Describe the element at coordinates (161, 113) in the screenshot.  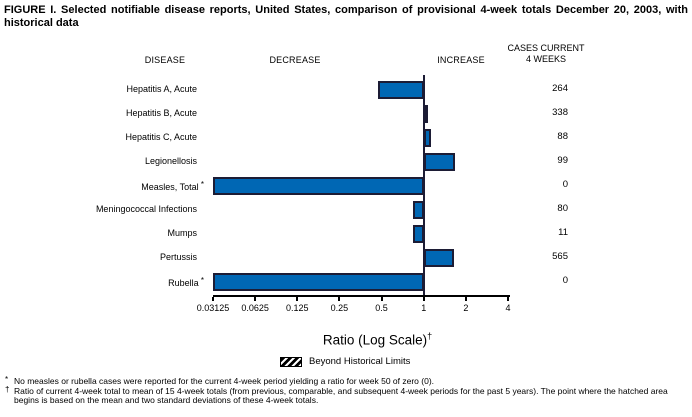
I see `disease-label: Hepatitis B, Acute` at that location.